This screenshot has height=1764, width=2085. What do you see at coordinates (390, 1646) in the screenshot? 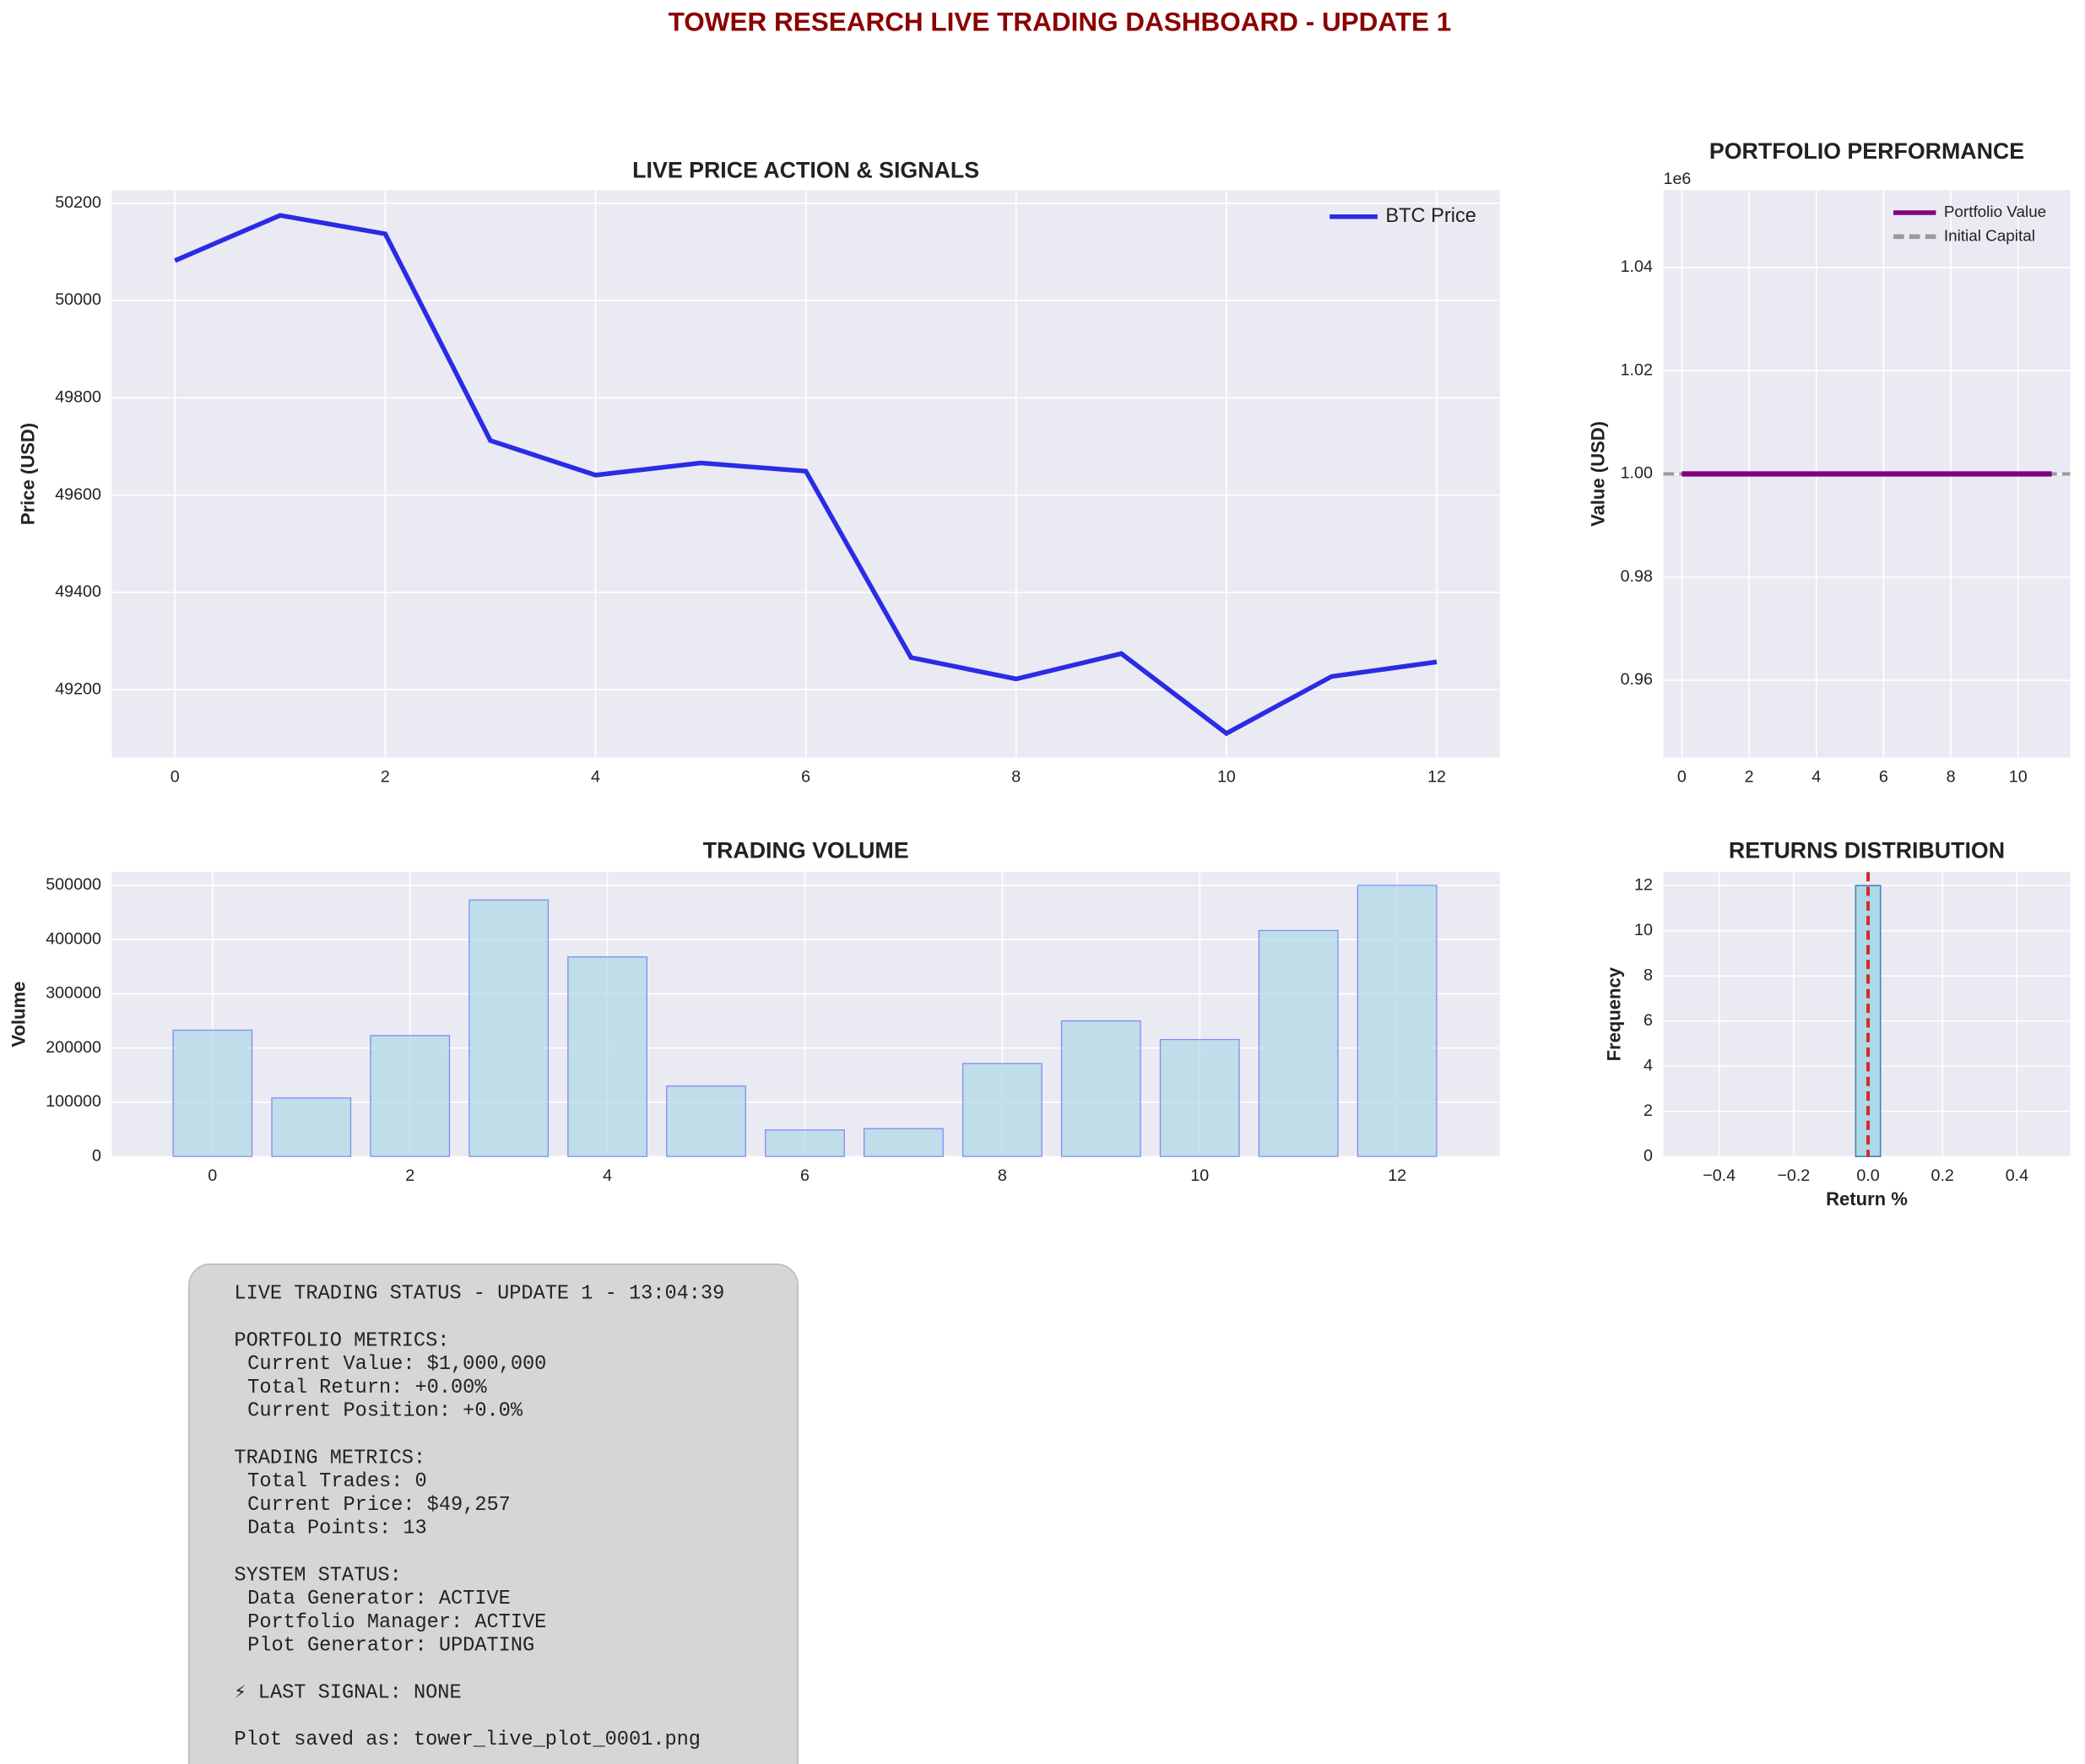
I see `status-line: Plot Generator: UPDATING` at bounding box center [390, 1646].